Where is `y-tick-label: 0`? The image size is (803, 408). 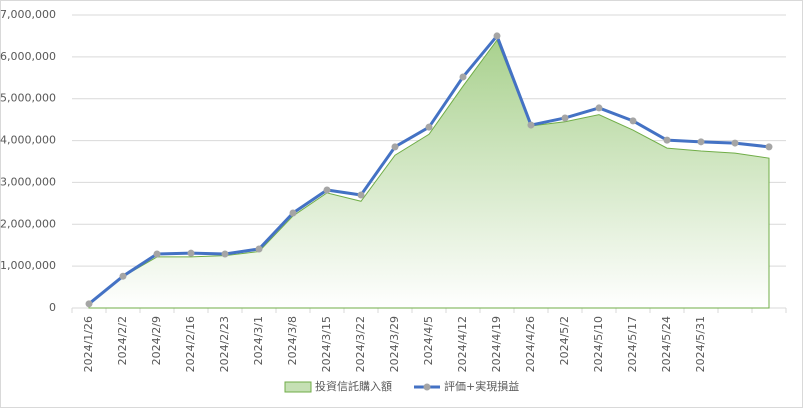
y-tick-label: 0 is located at coordinates (52, 307).